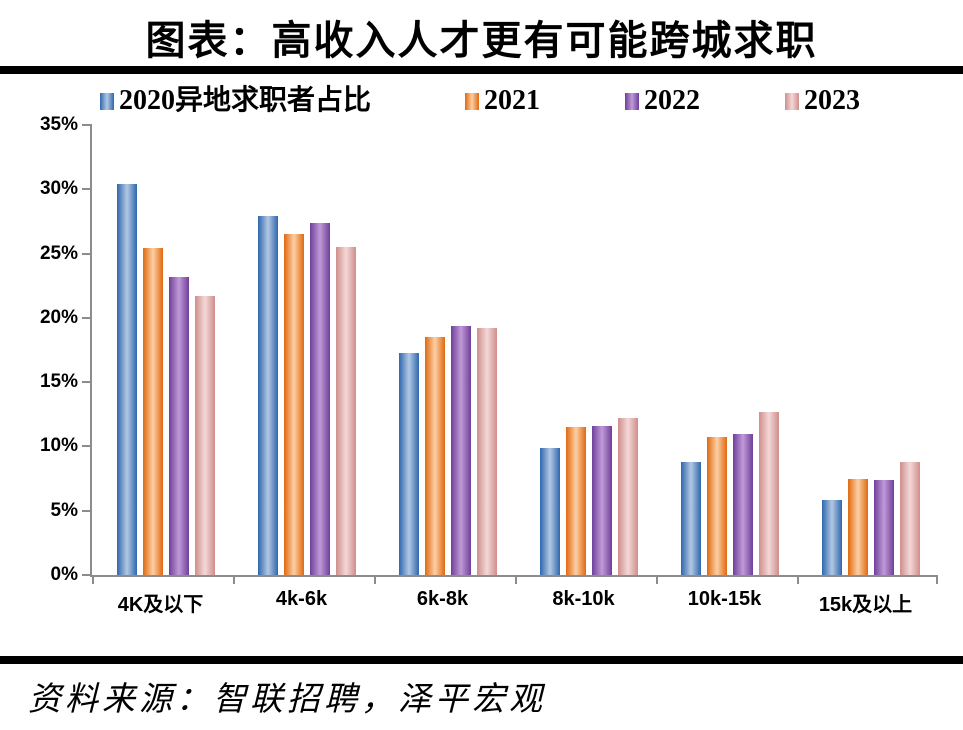  What do you see at coordinates (442, 599) in the screenshot?
I see `x-axis-category-label: 6k-8k` at bounding box center [442, 599].